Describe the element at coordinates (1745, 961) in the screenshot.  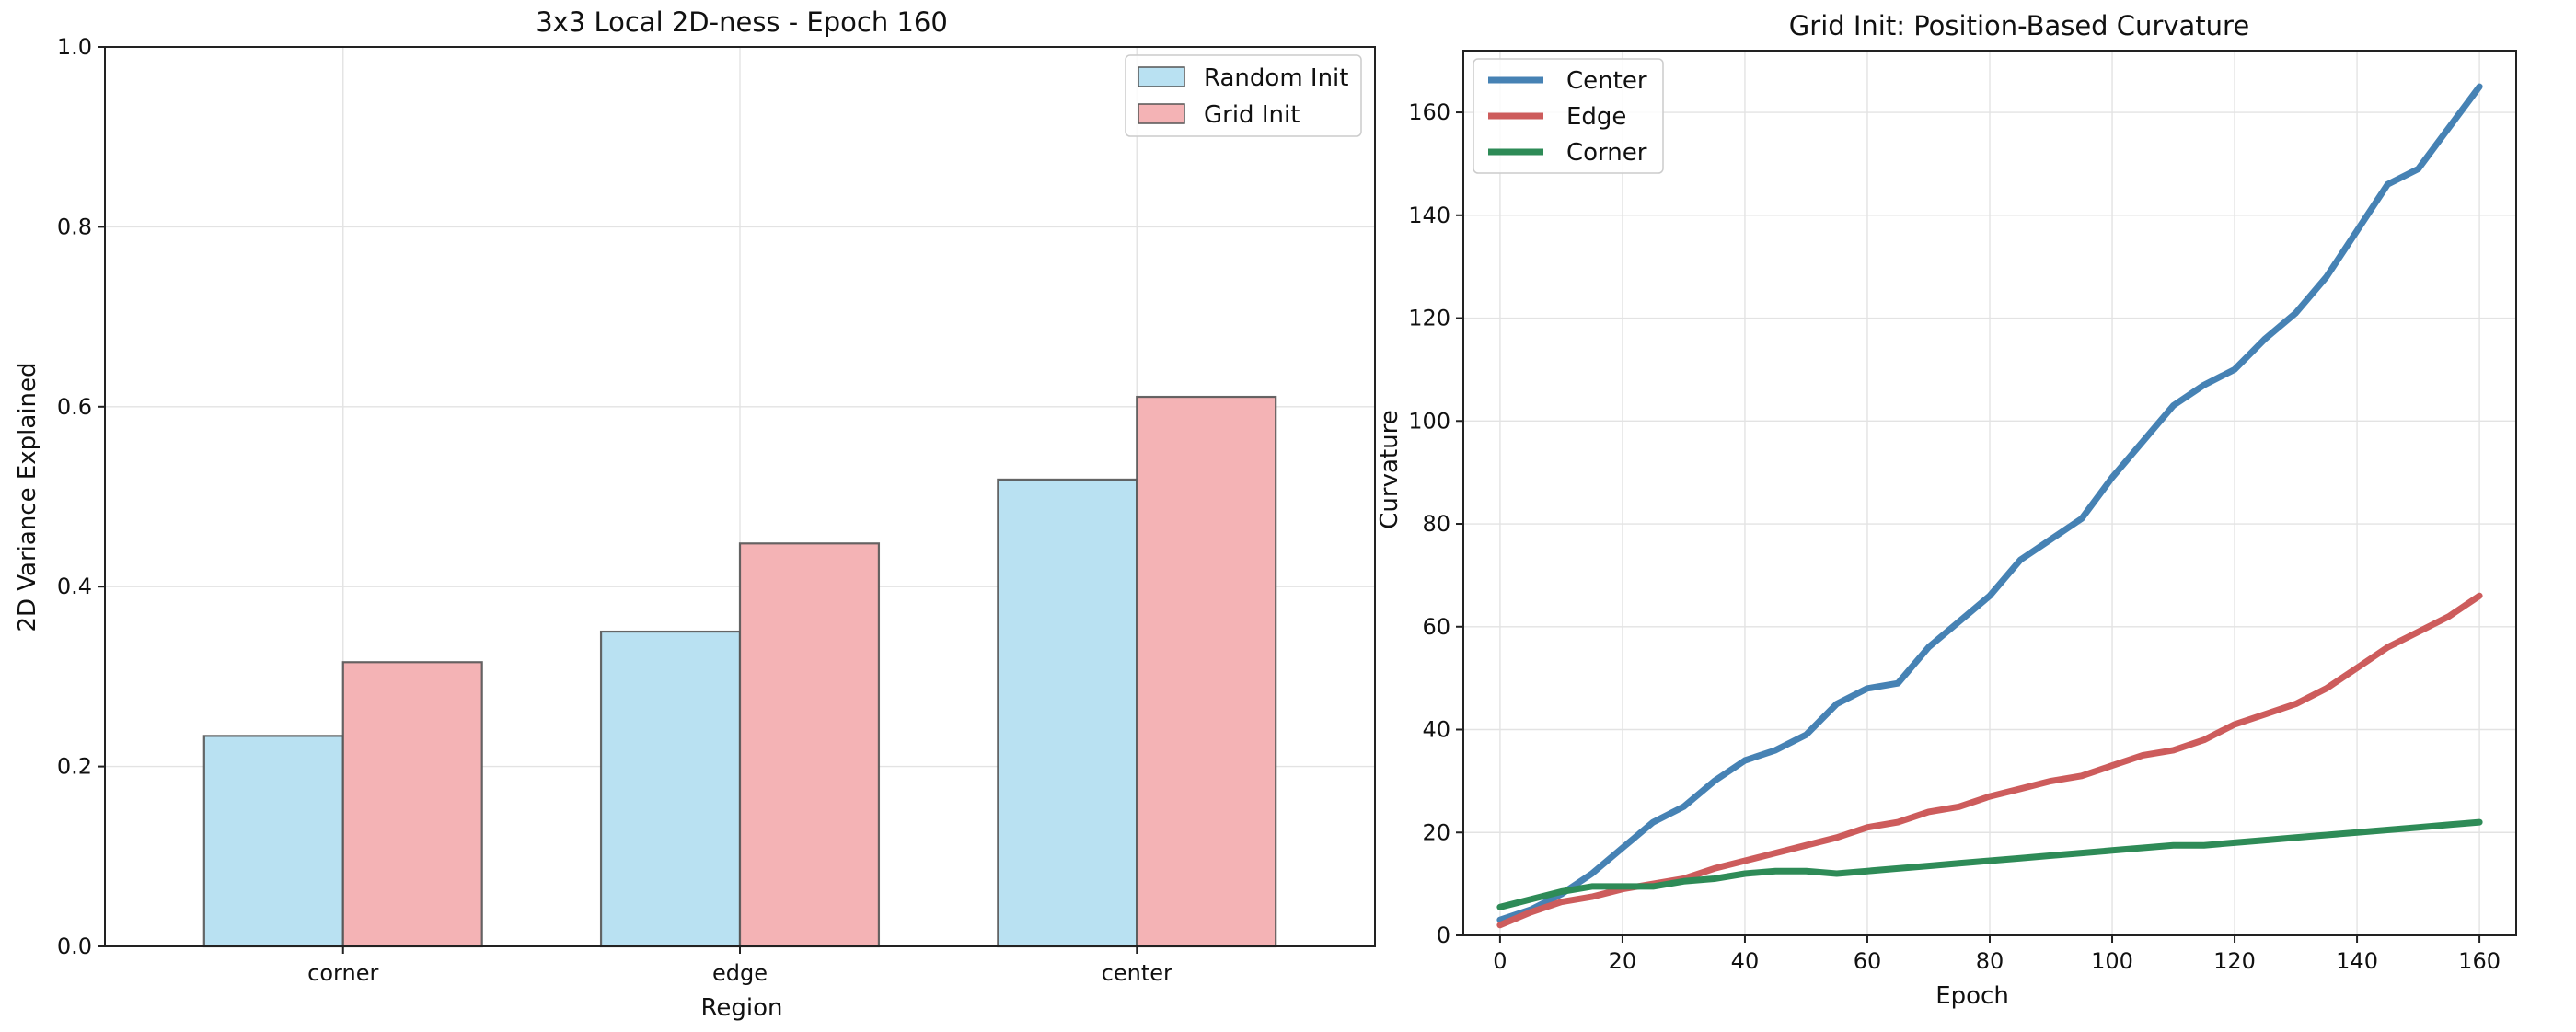
I see `line-x-tick-label: 40` at that location.